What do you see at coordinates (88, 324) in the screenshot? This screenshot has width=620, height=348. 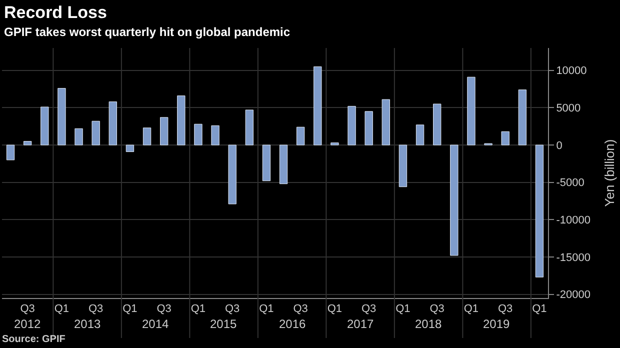 I see `text: 2013` at bounding box center [88, 324].